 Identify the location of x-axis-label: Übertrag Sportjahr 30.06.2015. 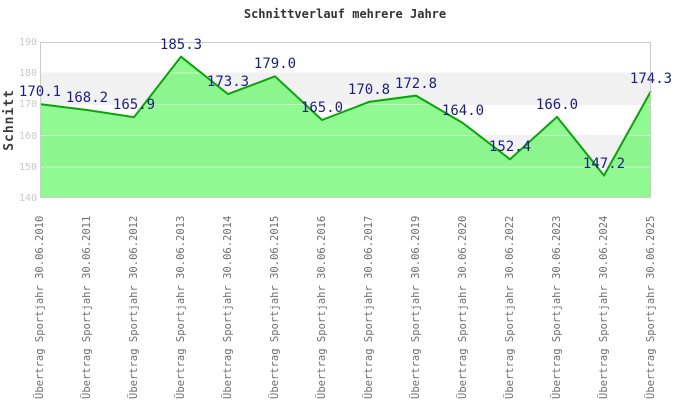
(275, 307).